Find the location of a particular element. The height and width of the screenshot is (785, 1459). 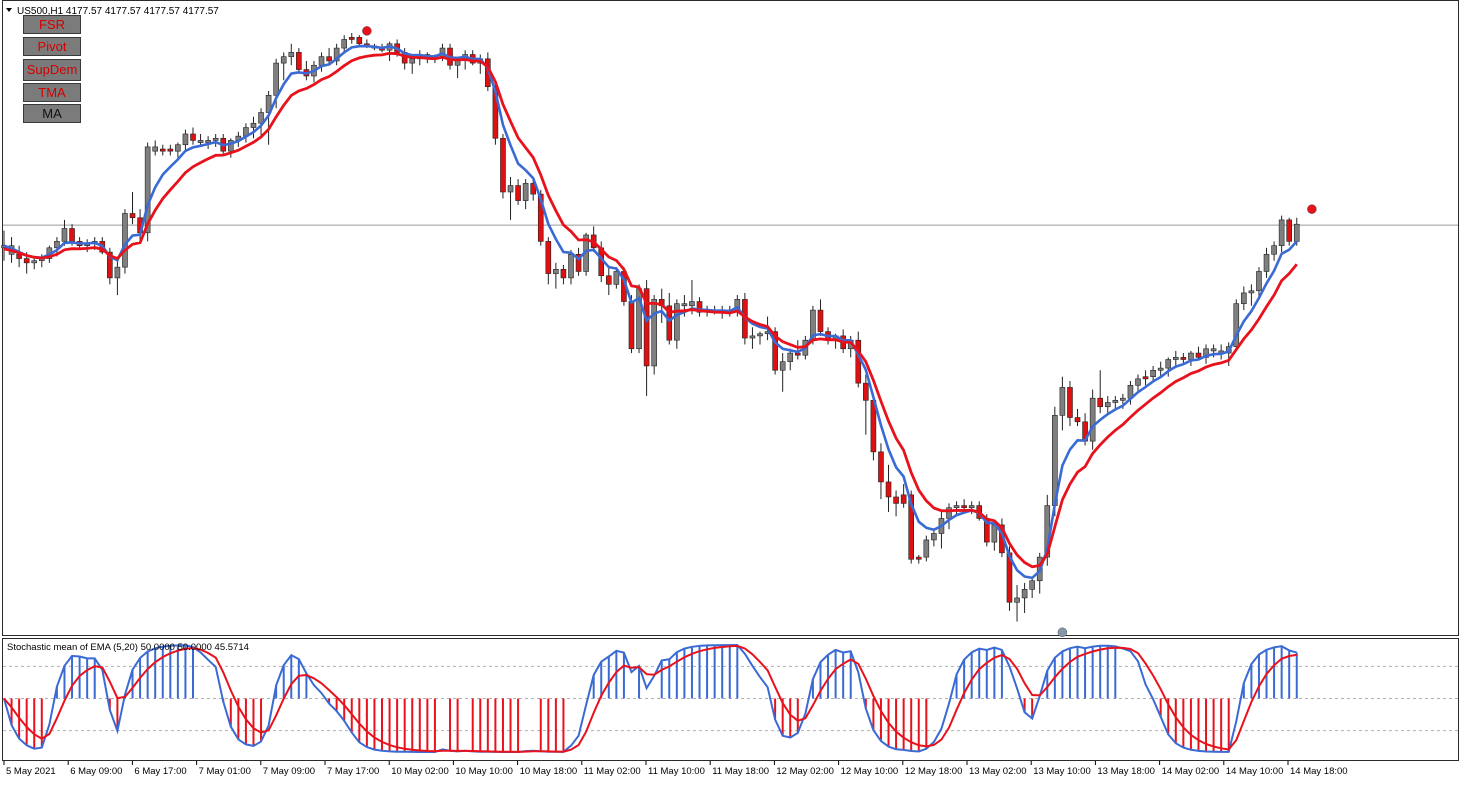

time-axis-label: 11 May 02:00 is located at coordinates (612, 771).